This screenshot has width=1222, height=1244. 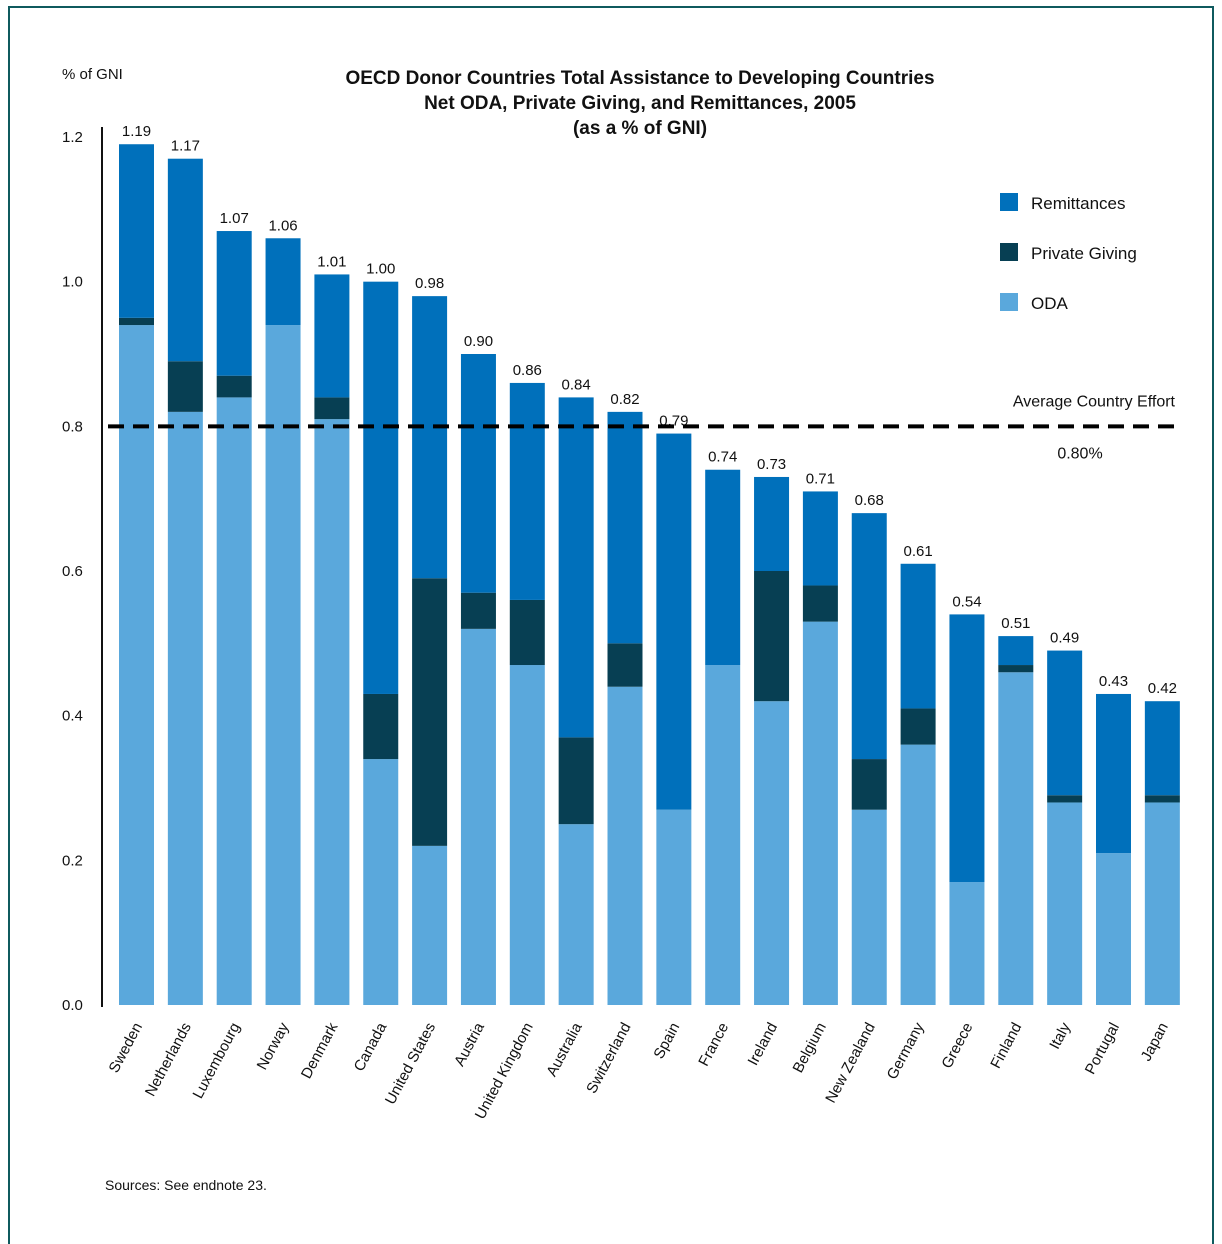 What do you see at coordinates (674, 621) in the screenshot?
I see `bar-remittances-spain` at bounding box center [674, 621].